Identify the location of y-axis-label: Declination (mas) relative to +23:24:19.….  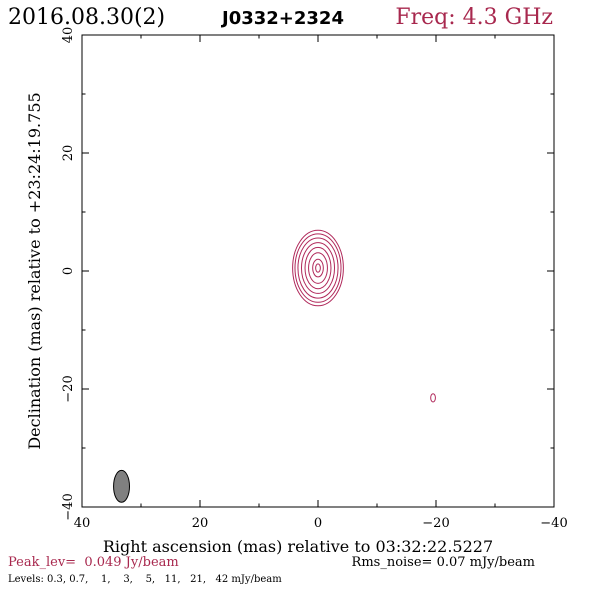
(34, 270).